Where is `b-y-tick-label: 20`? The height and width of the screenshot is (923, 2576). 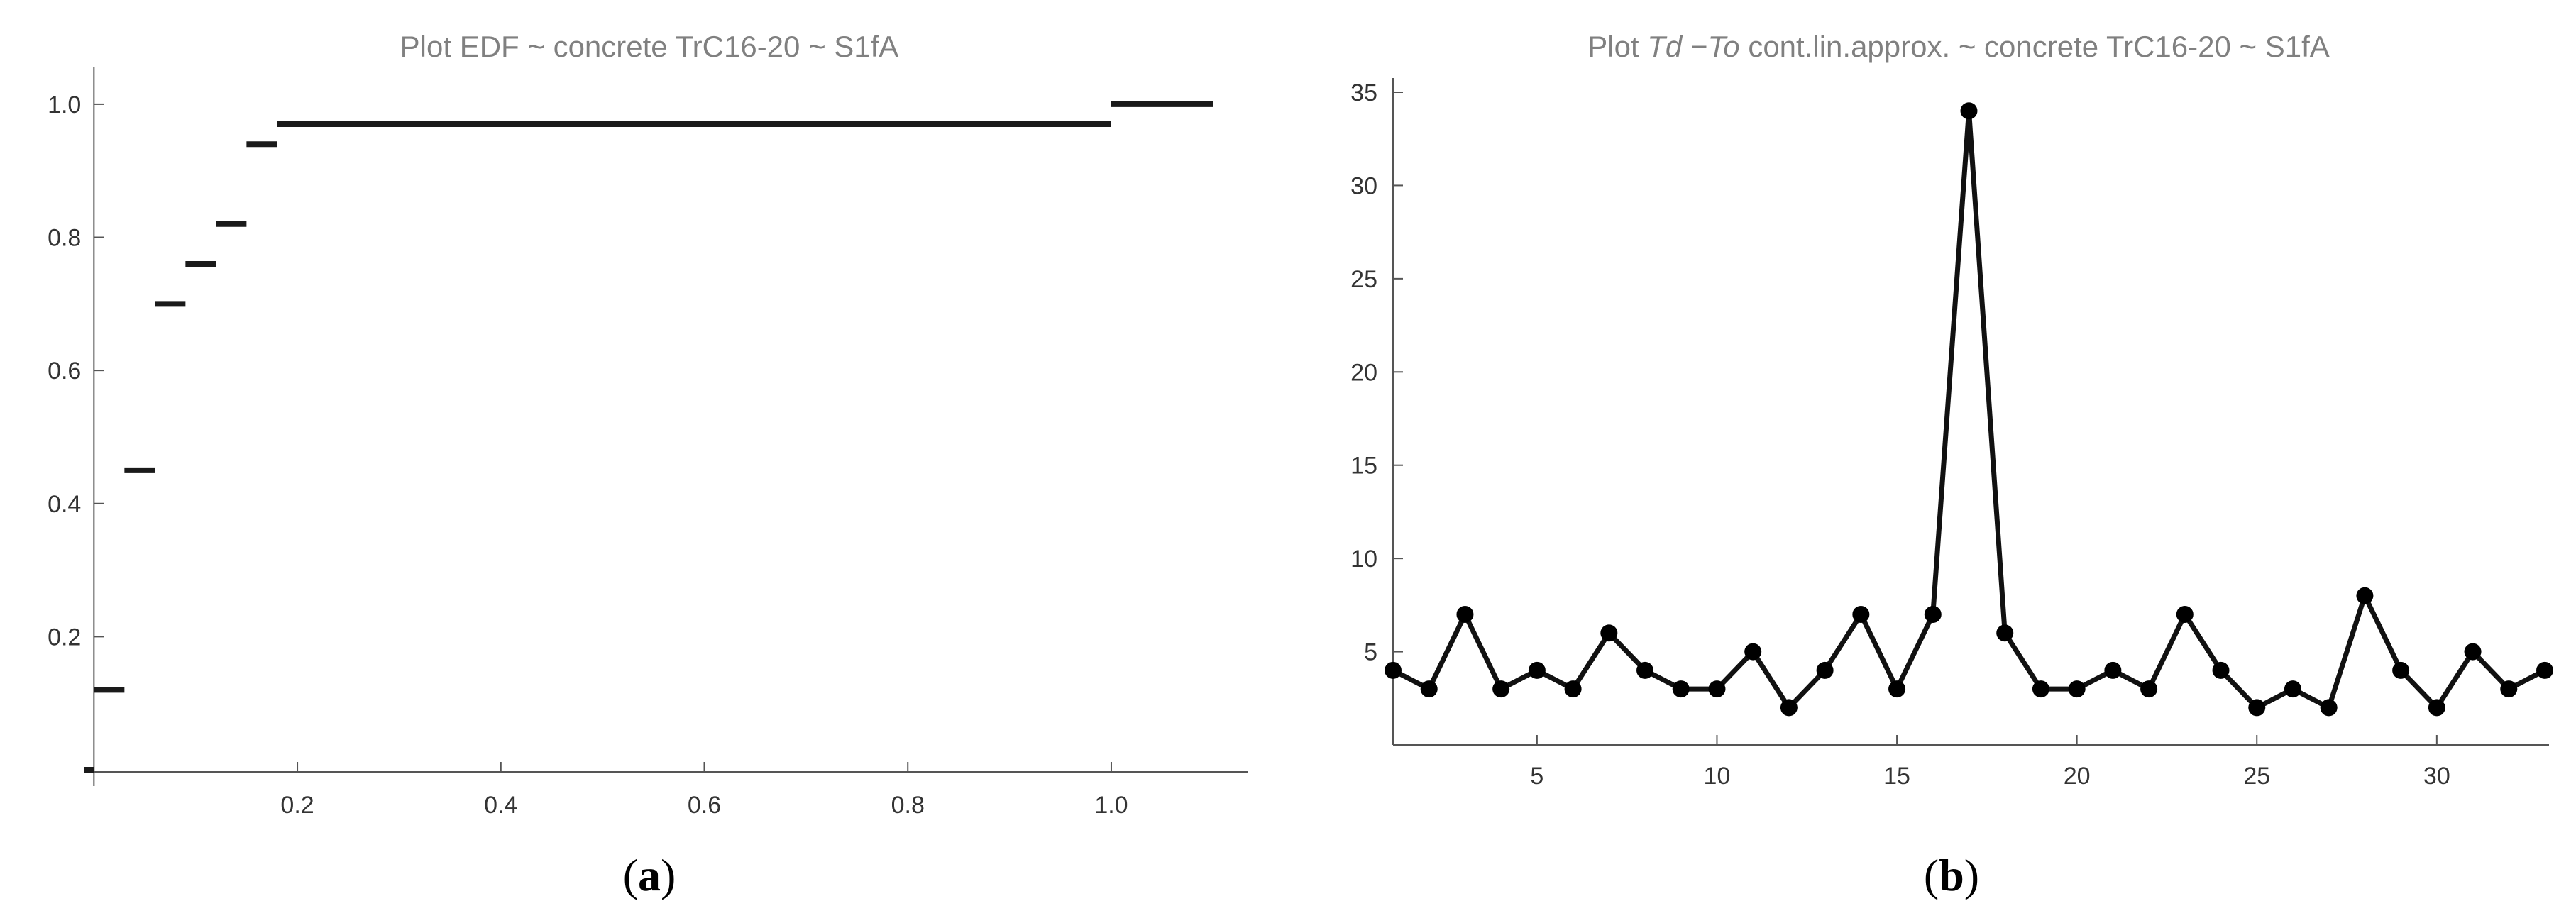 b-y-tick-label: 20 is located at coordinates (1363, 372).